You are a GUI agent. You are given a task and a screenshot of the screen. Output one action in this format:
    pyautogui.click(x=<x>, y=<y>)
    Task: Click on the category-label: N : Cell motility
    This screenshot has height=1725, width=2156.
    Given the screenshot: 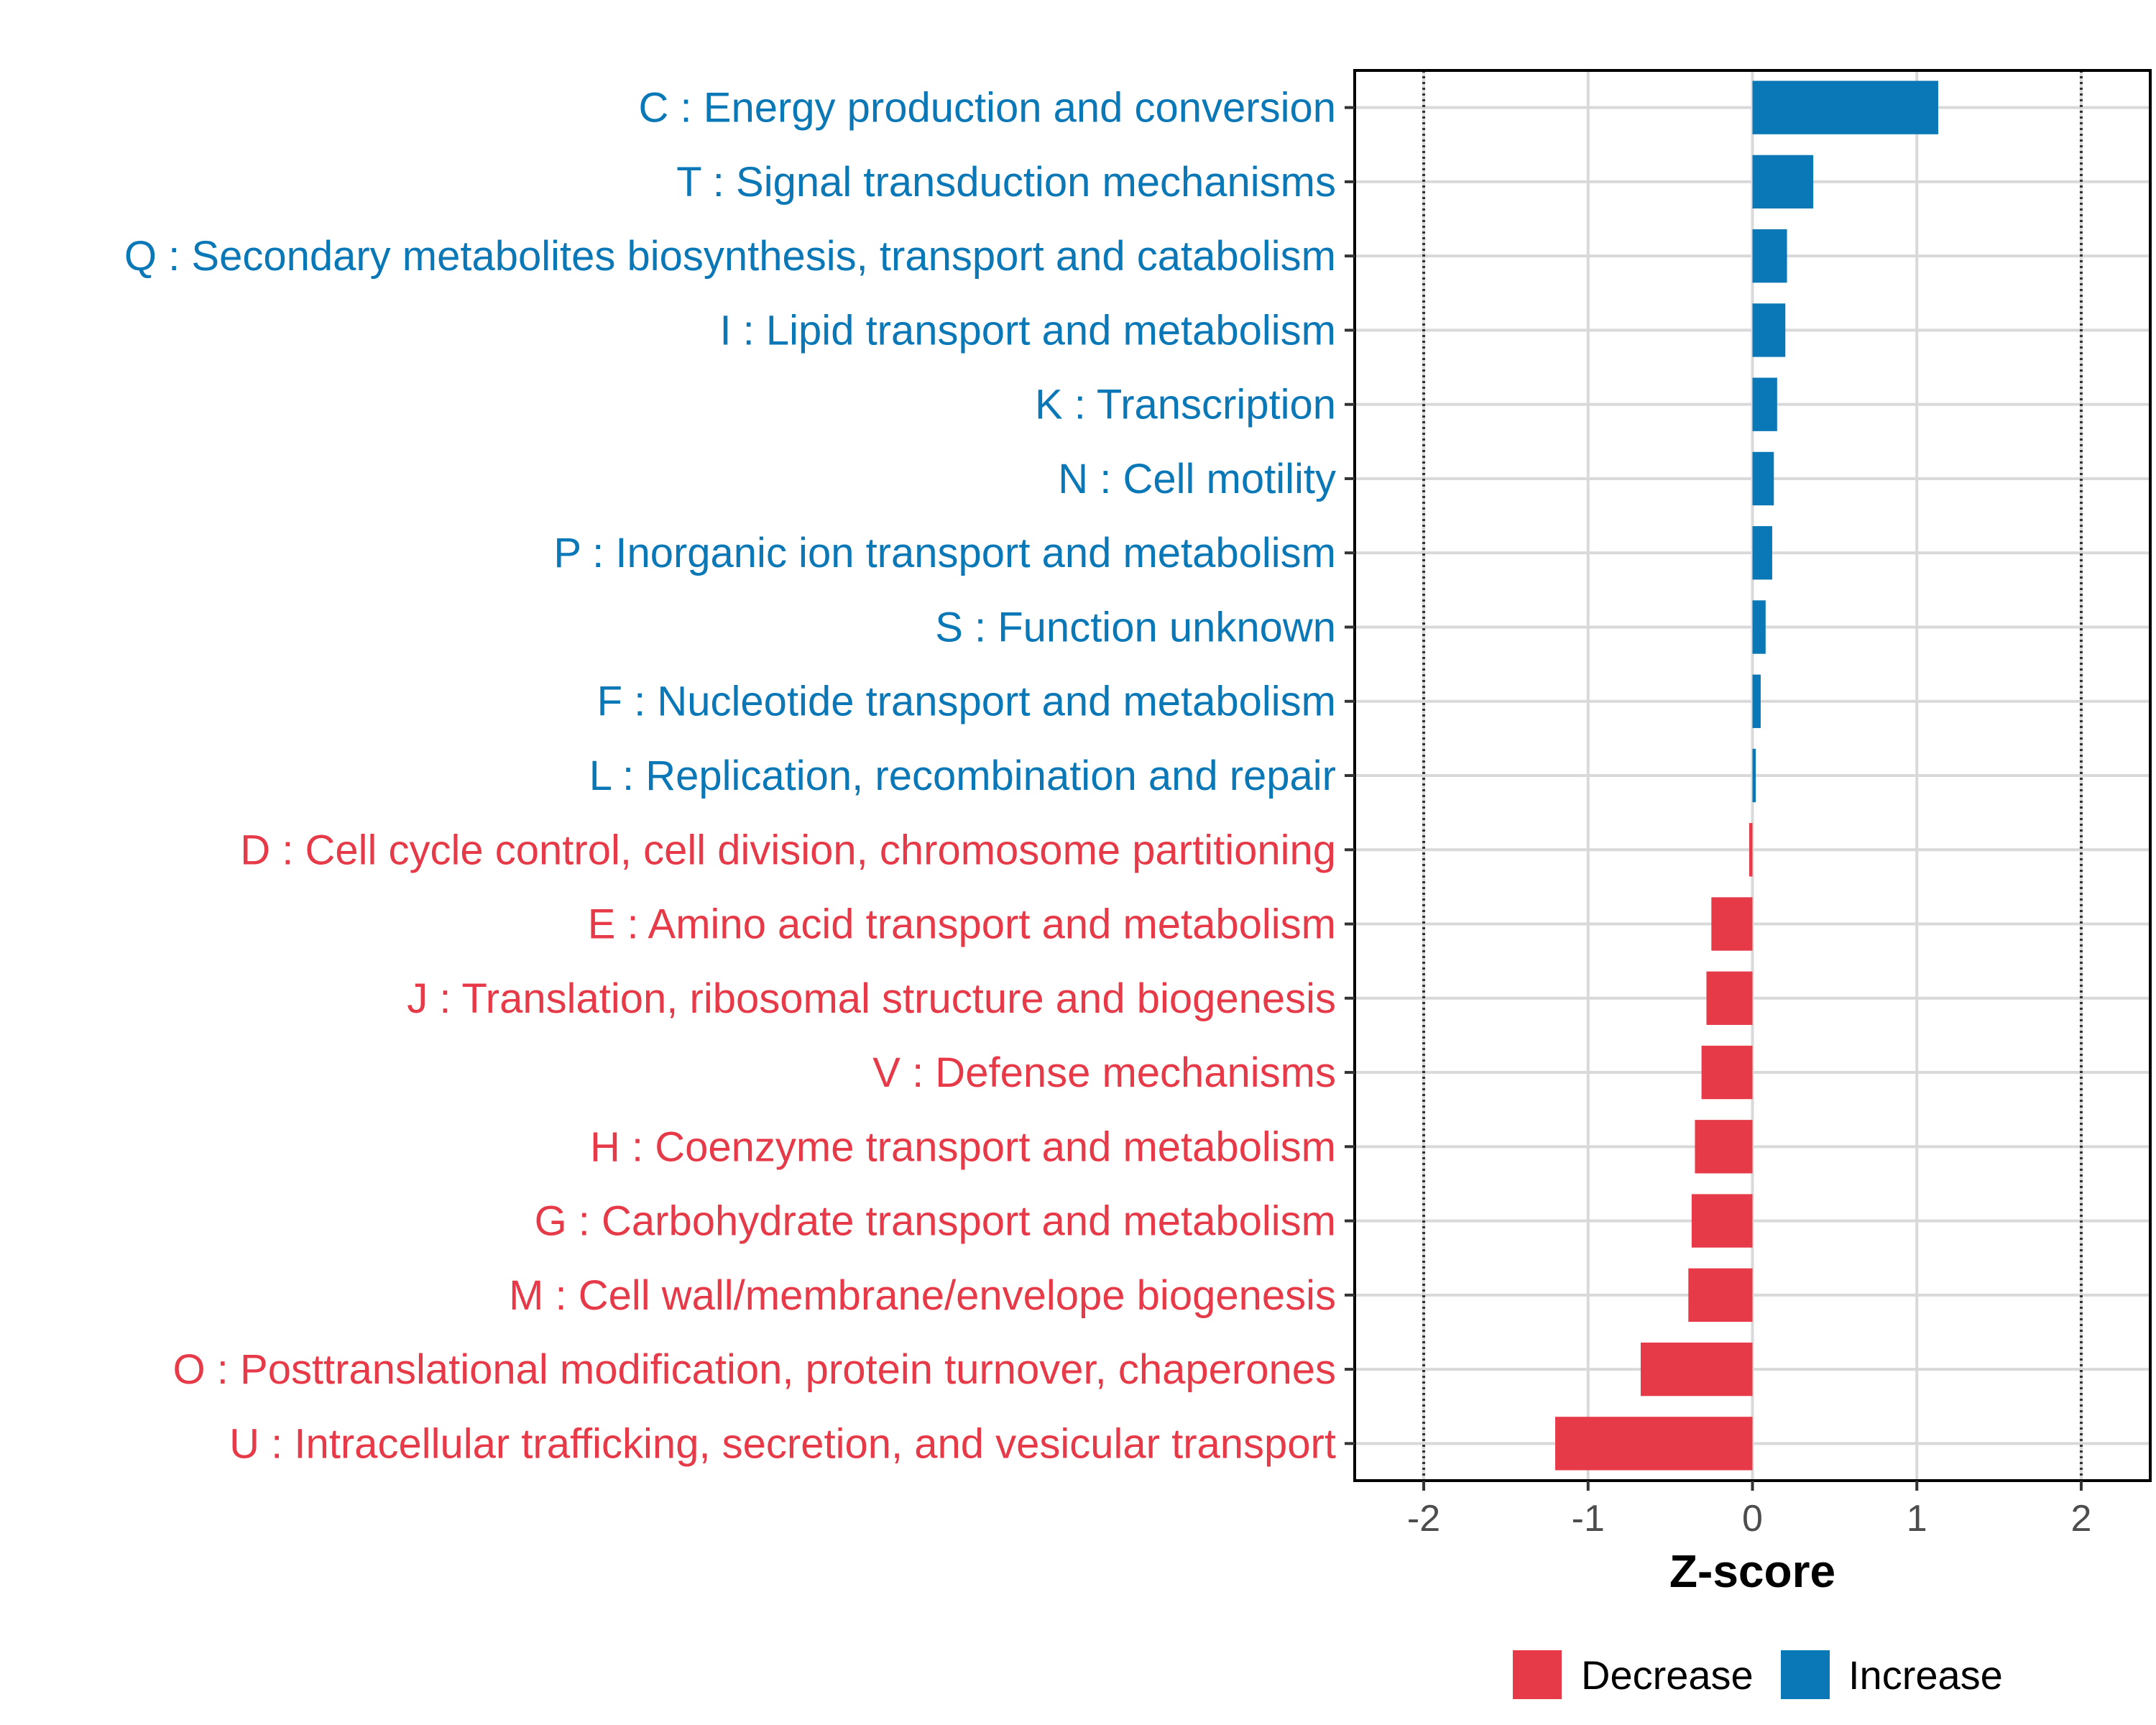 What is the action you would take?
    pyautogui.click(x=1197, y=479)
    